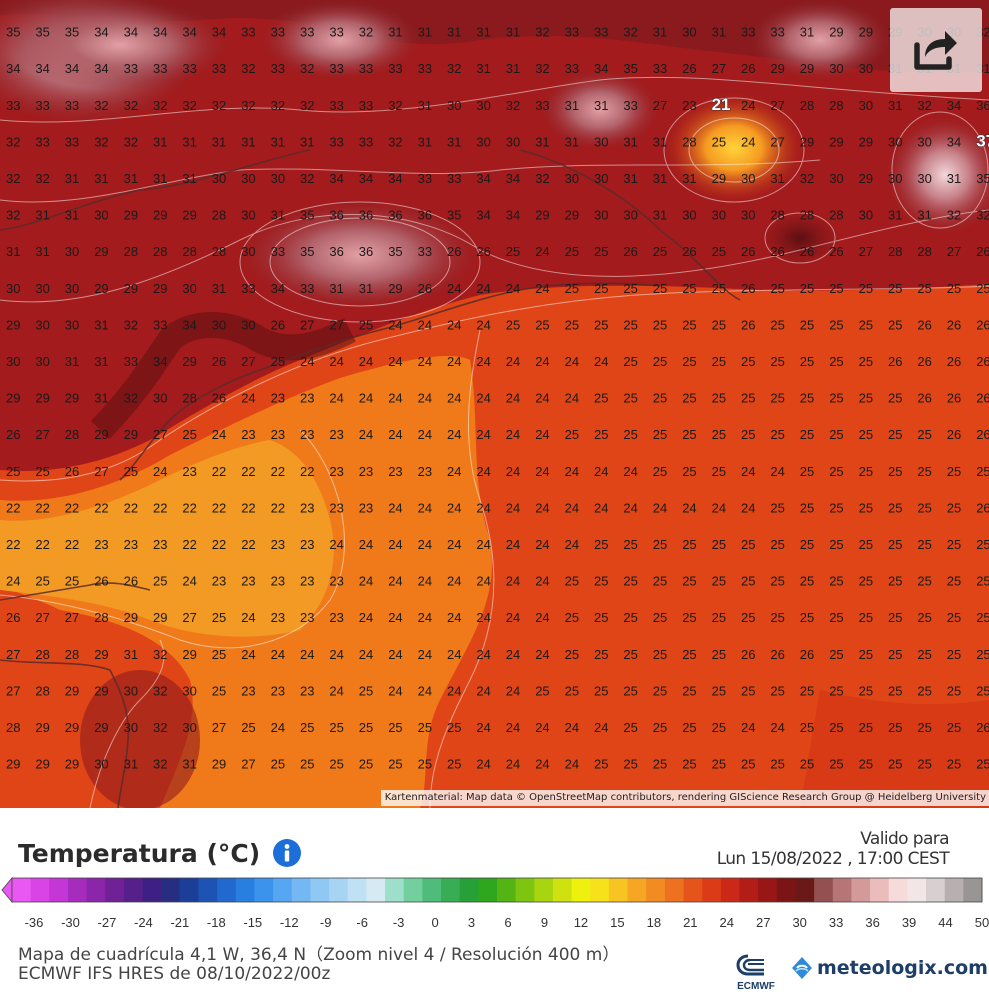 The width and height of the screenshot is (989, 994). I want to click on page-title: Temperatura (°C), so click(160, 853).